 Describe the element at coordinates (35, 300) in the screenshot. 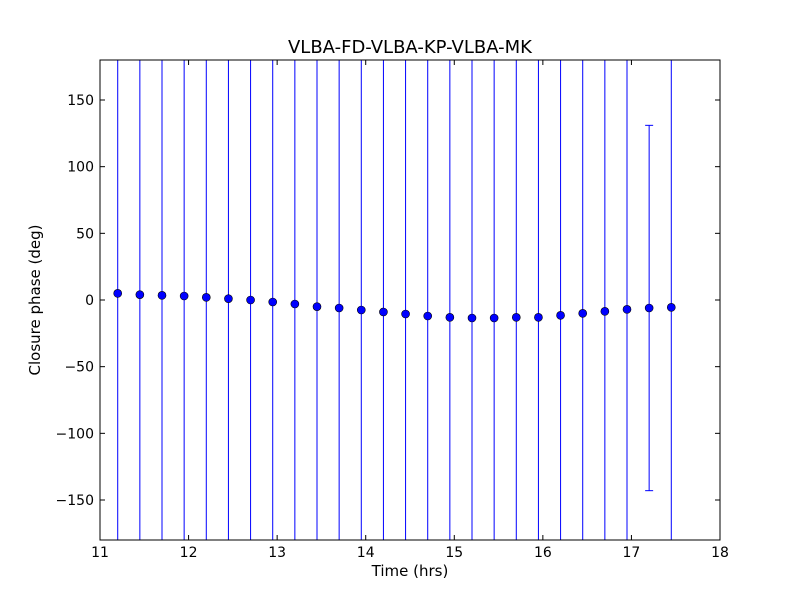

I see `y-axis-label: Closure phase (deg)` at that location.